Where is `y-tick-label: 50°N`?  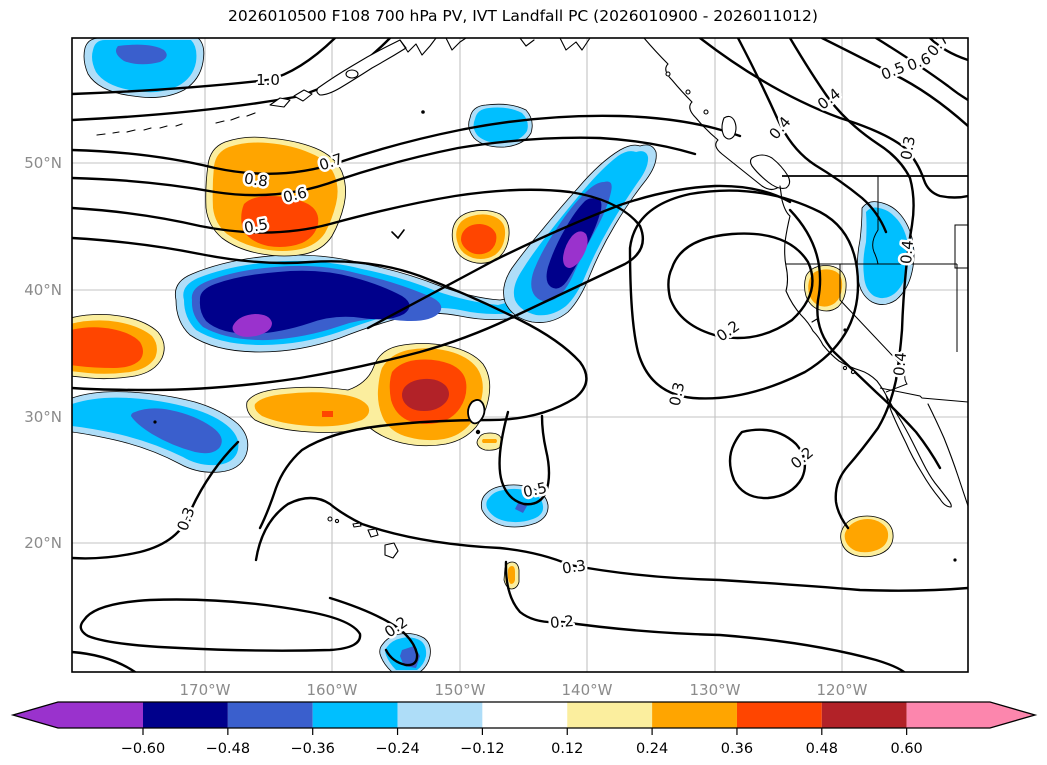
y-tick-label: 50°N is located at coordinates (43, 163).